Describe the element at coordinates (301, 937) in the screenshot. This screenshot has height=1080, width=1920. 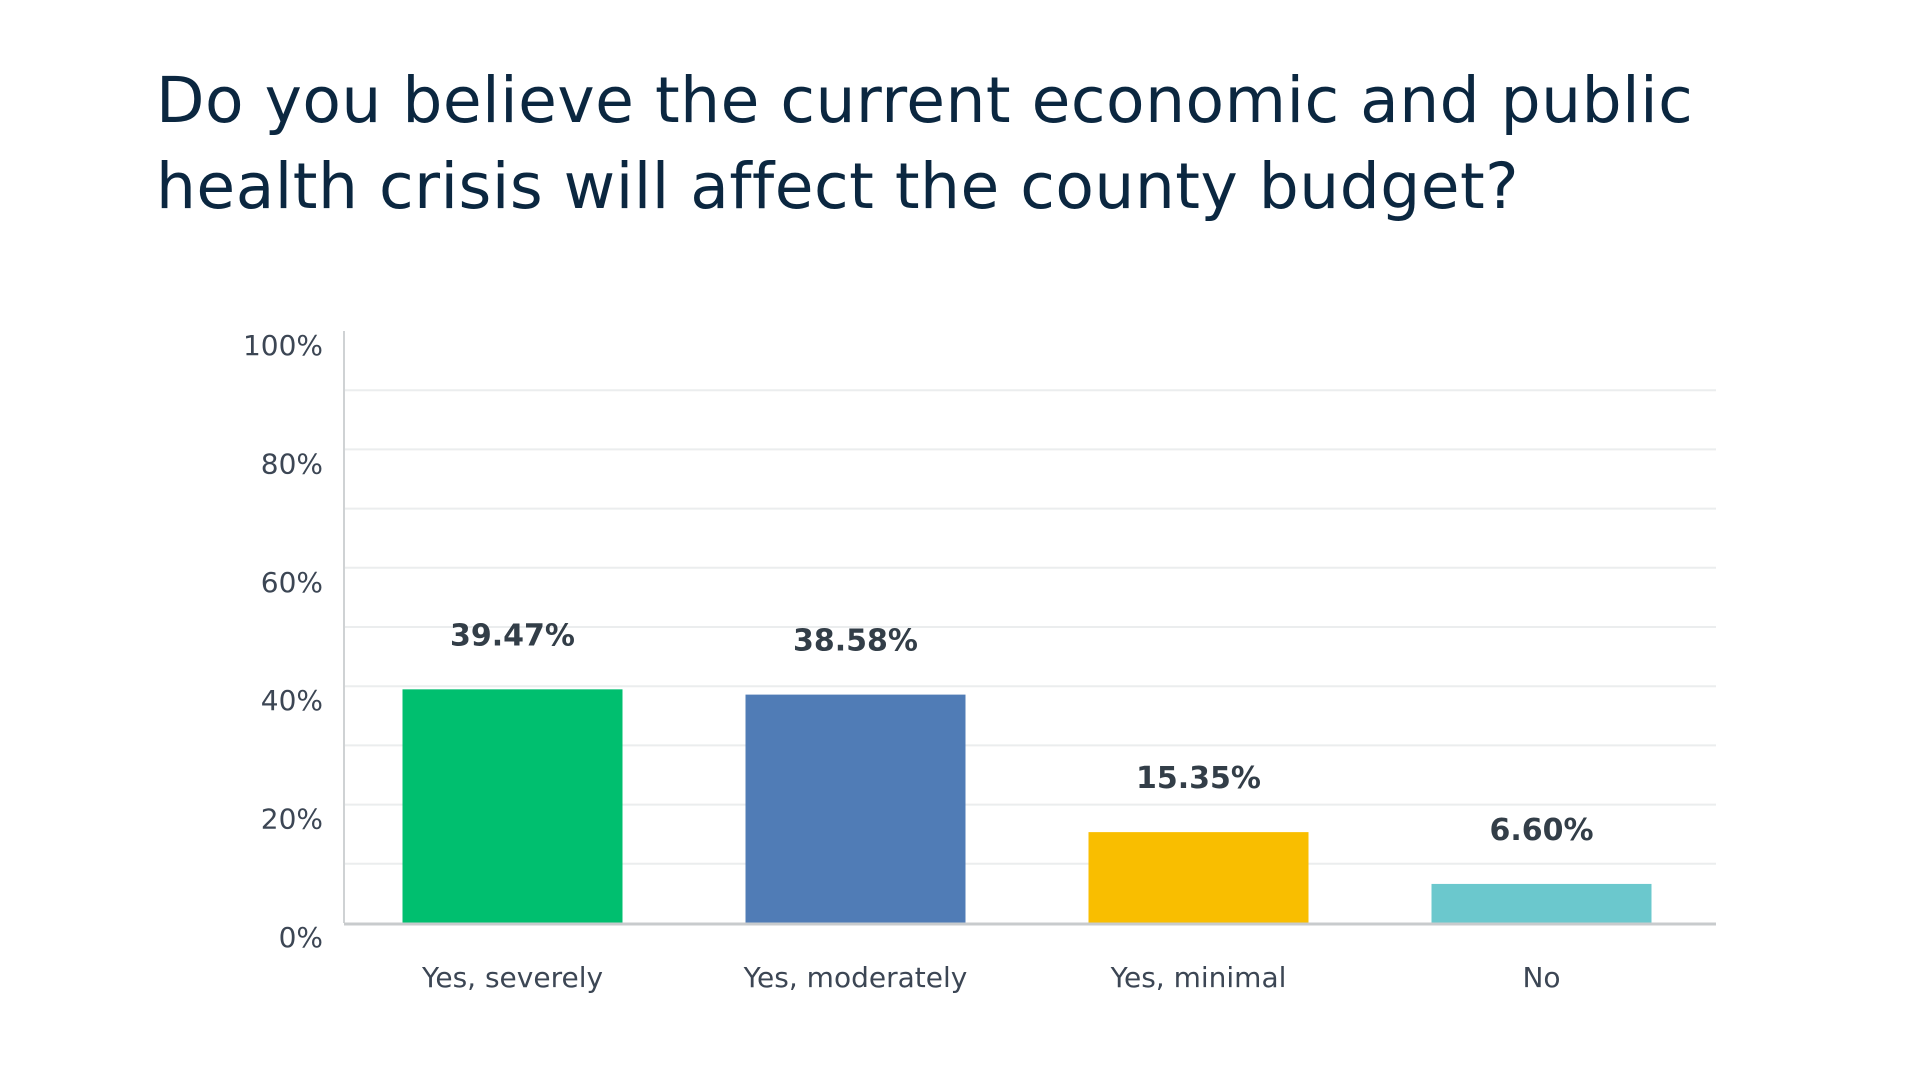
I see `y-tick-label: 0%` at that location.